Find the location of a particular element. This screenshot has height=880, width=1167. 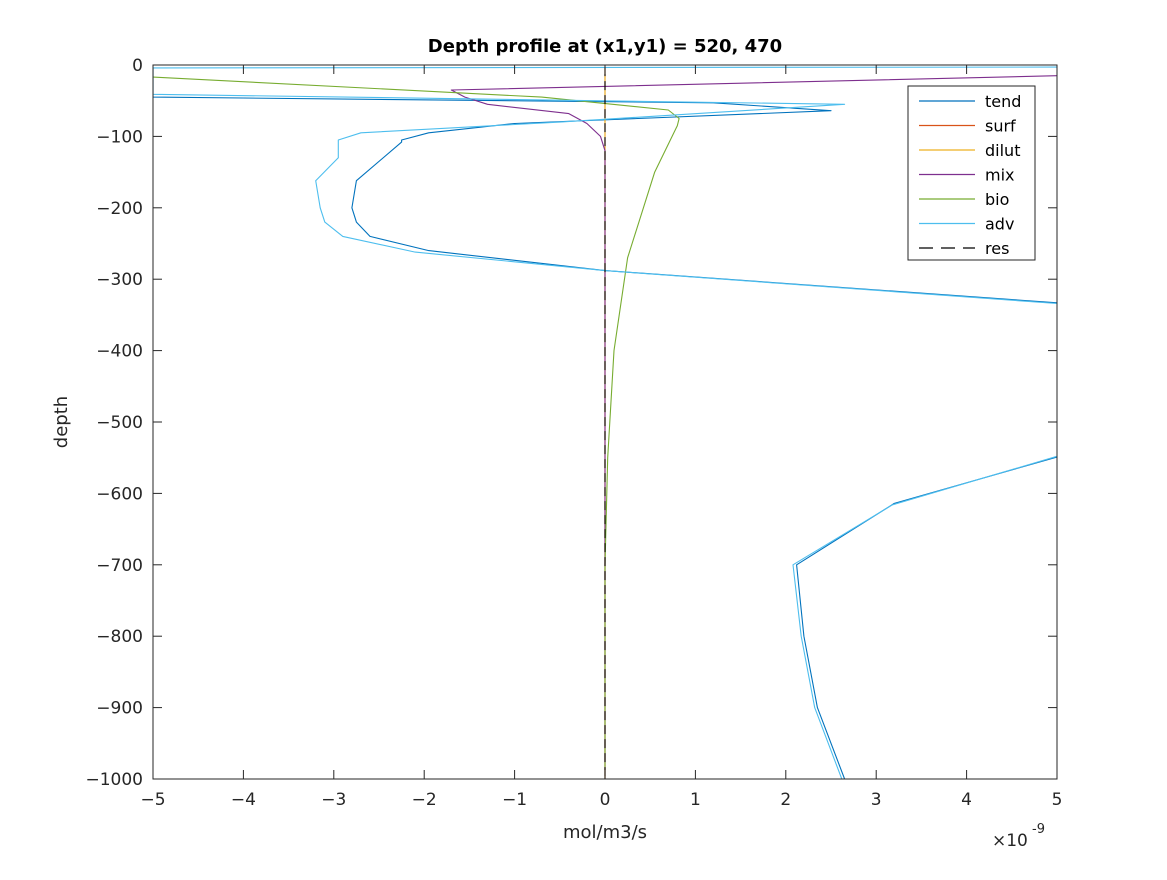

y-tick-label: −200 is located at coordinates (119, 209).